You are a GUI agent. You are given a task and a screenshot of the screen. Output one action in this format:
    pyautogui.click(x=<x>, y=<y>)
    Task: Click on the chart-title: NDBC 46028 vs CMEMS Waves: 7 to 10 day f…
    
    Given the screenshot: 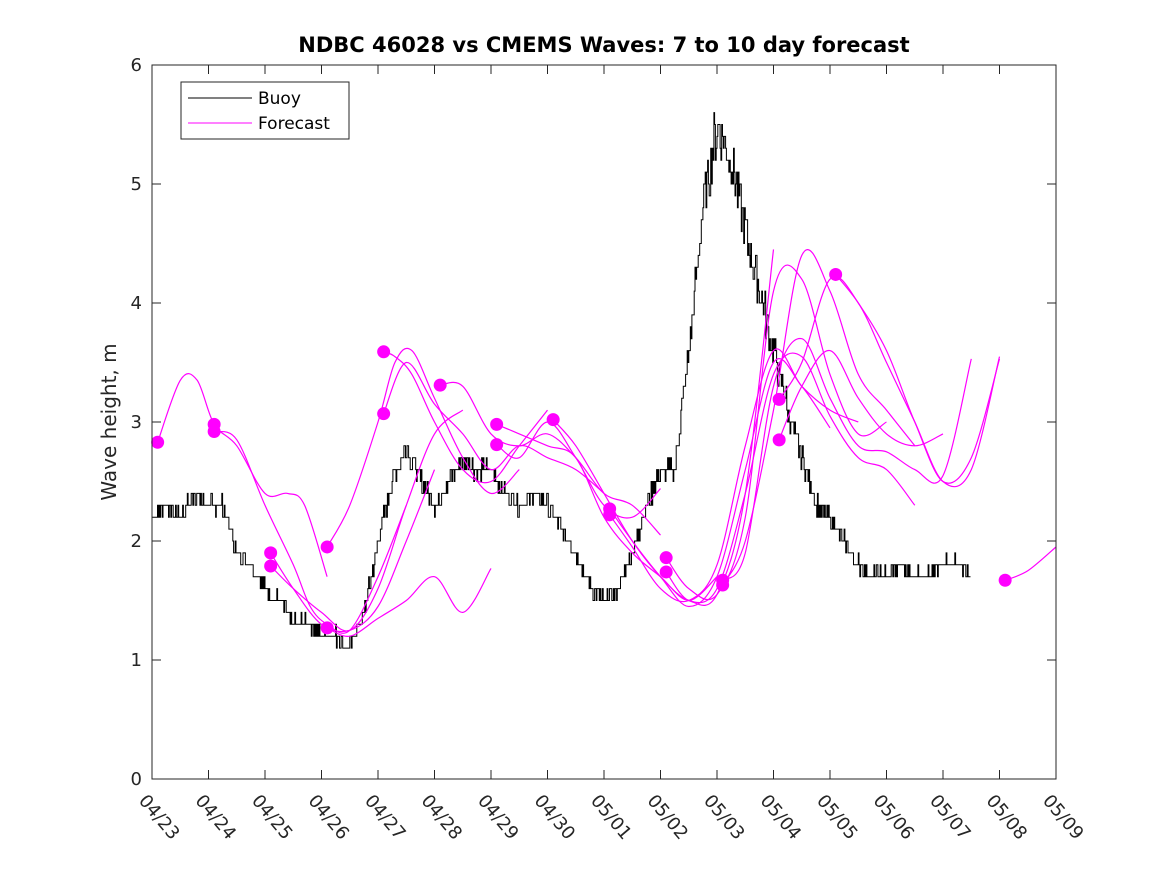 What is the action you would take?
    pyautogui.click(x=603, y=45)
    